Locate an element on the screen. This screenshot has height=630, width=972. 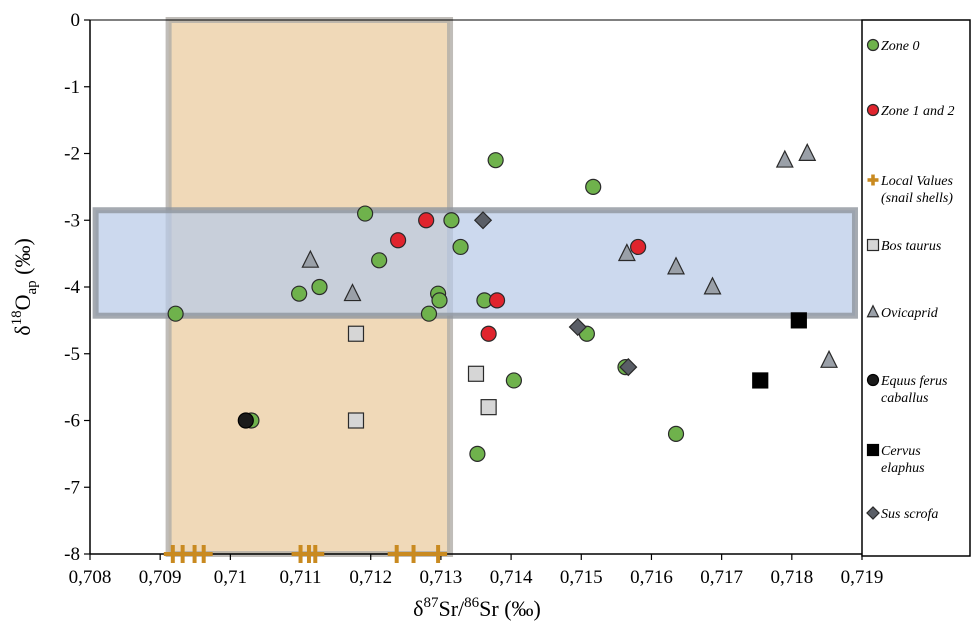
y-tick-label: -2 is located at coordinates (72, 154).